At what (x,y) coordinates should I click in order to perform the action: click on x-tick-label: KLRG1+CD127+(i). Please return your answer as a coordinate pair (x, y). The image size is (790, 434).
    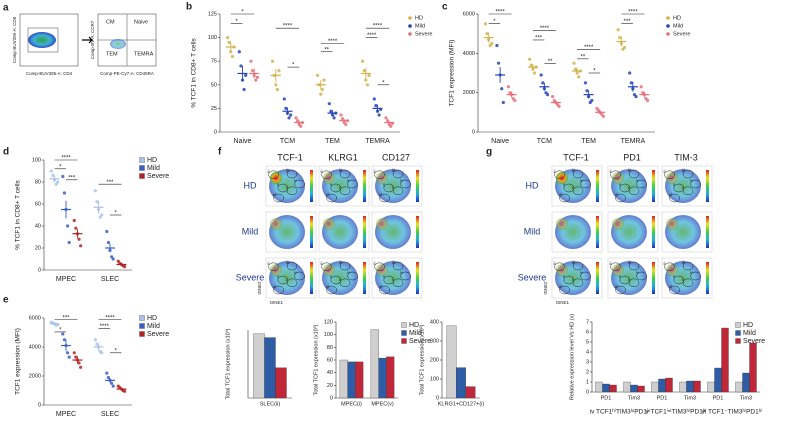
    Looking at the image, I should click on (461, 404).